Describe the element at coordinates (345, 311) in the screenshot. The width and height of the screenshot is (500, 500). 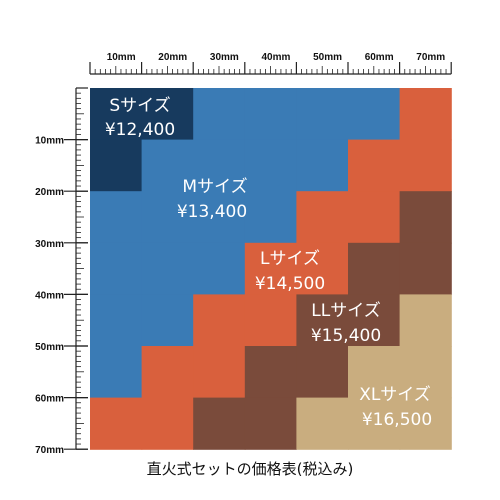
I see `size-ll-name: LLサイズ` at that location.